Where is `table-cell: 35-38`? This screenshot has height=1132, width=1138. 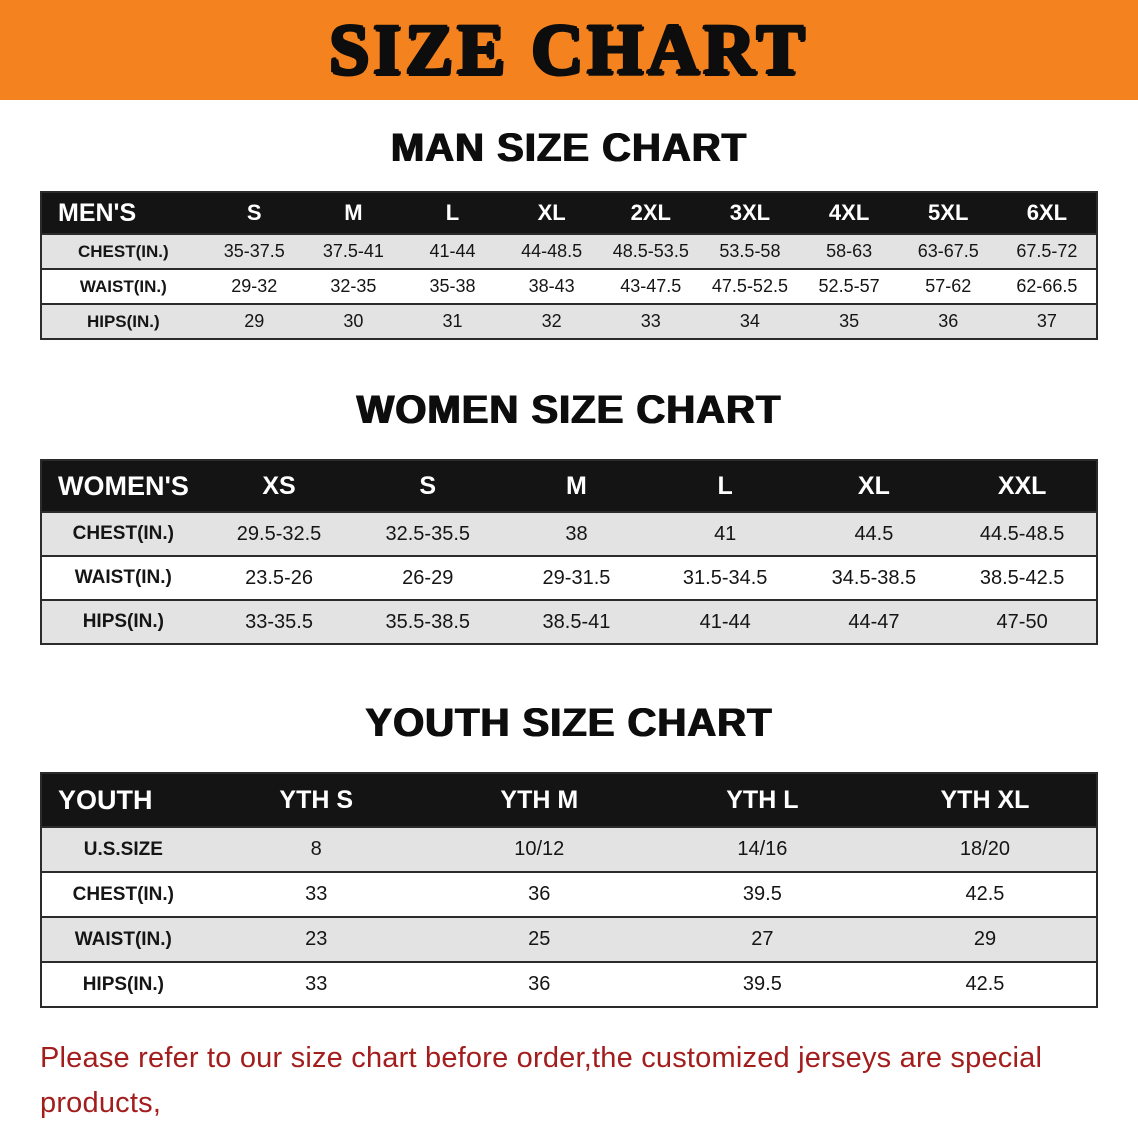 table-cell: 35-38 is located at coordinates (452, 286).